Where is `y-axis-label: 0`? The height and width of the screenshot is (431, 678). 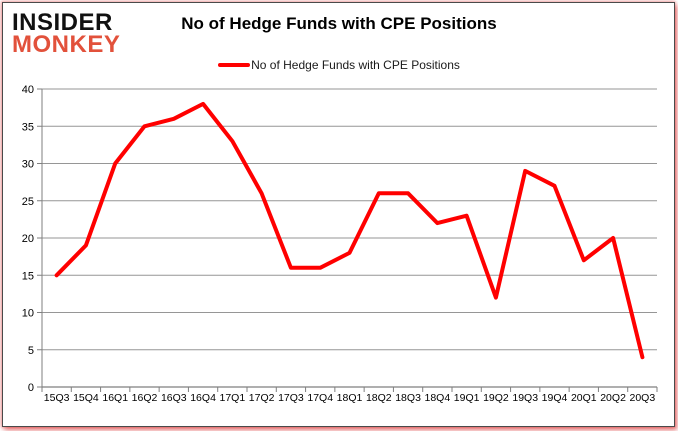 y-axis-label: 0 is located at coordinates (31, 388).